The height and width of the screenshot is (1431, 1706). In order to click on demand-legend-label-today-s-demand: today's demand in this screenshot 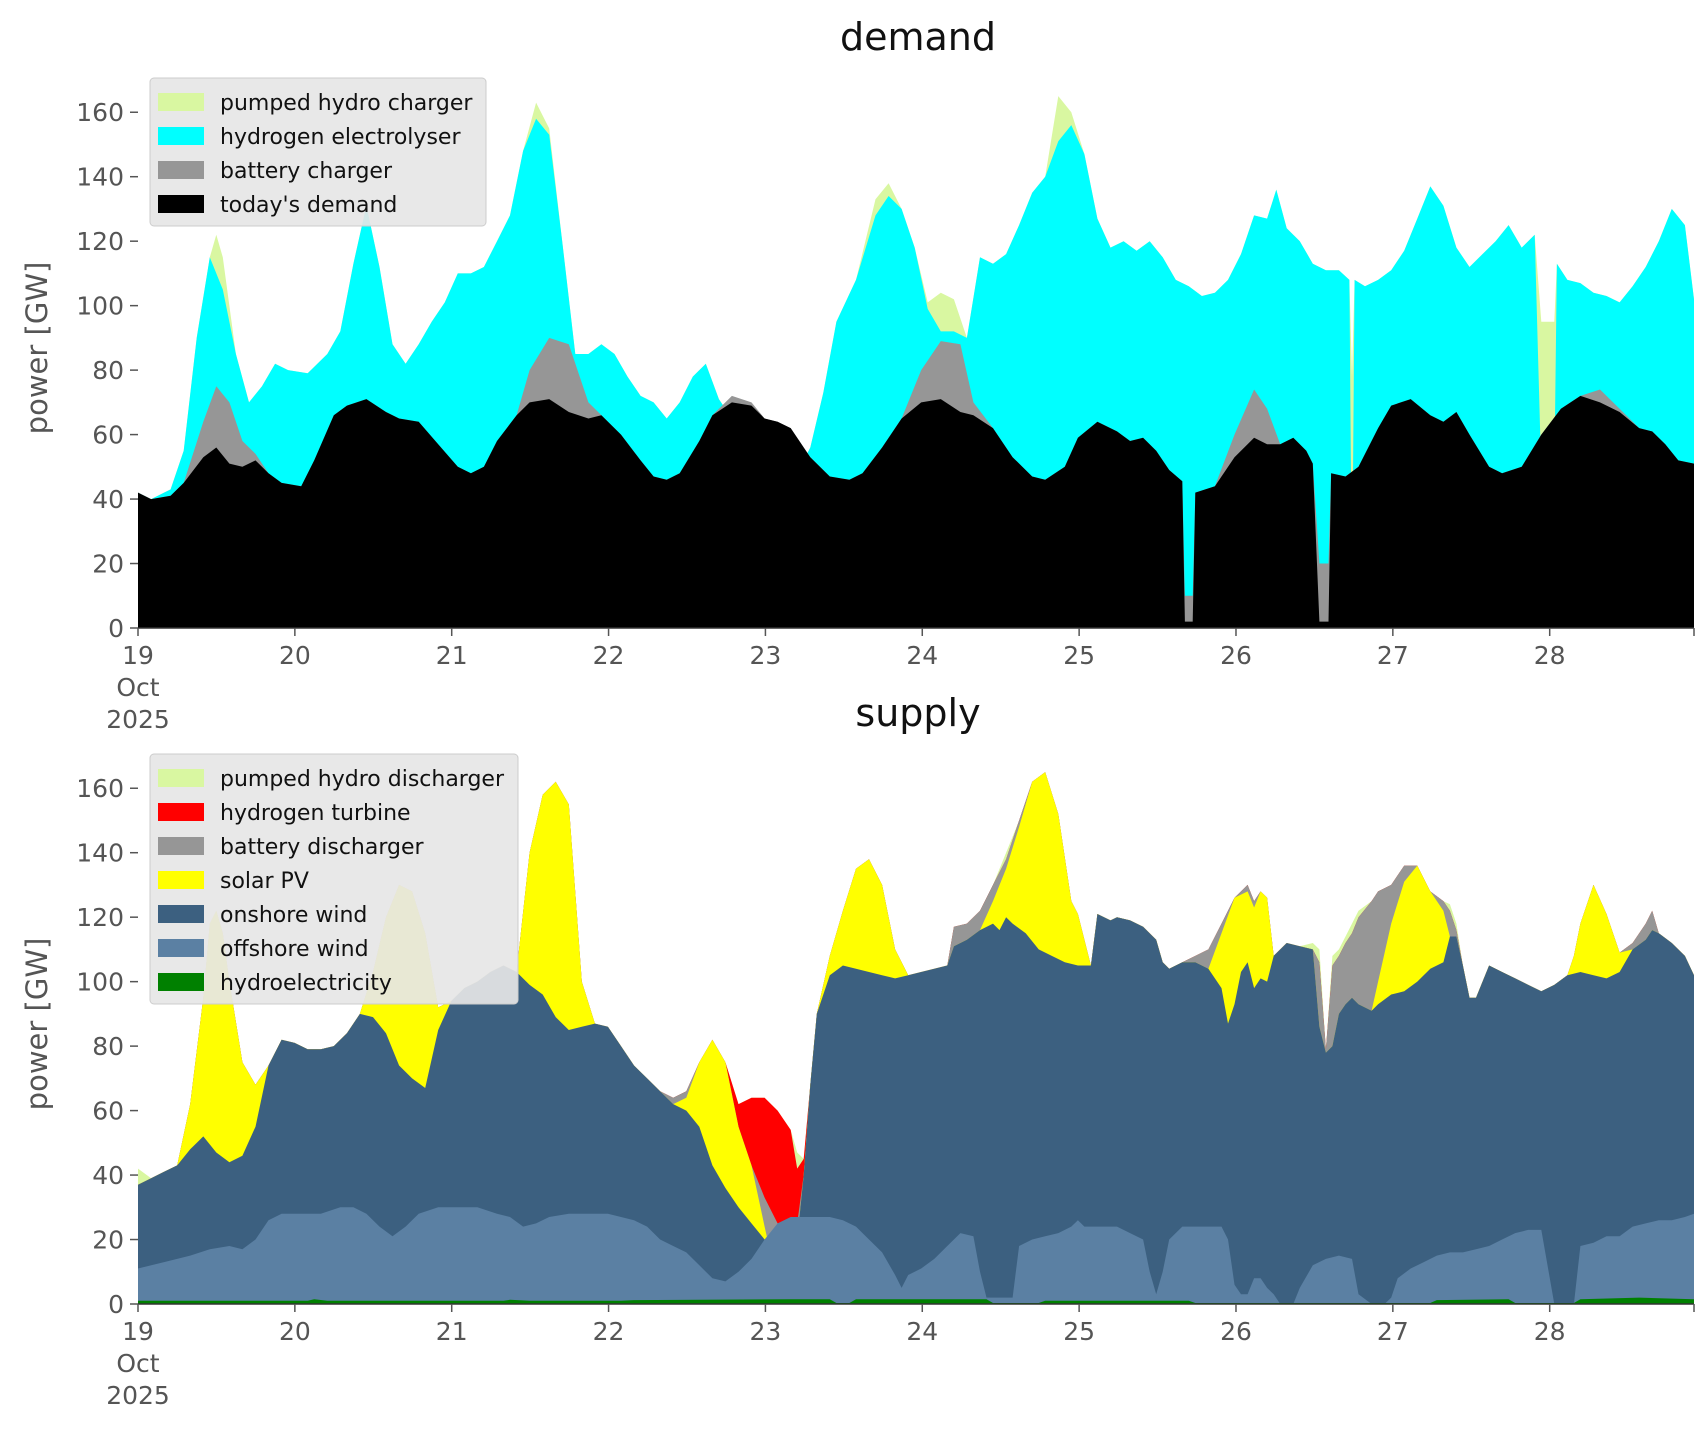, I will do `click(308, 205)`.